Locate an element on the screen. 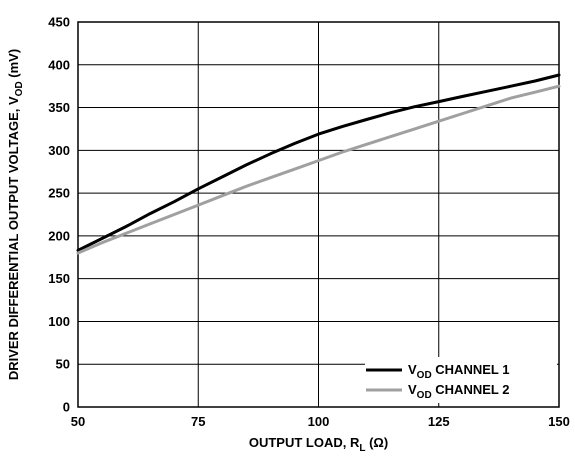 Image resolution: width=575 pixels, height=459 pixels. x-tick-label: 125 is located at coordinates (439, 421).